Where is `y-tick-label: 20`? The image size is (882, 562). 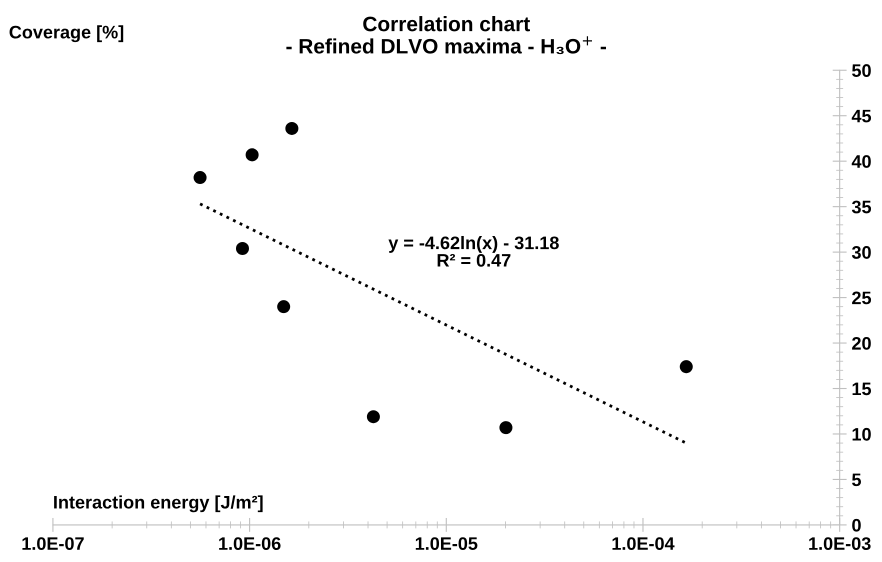 y-tick-label: 20 is located at coordinates (861, 343).